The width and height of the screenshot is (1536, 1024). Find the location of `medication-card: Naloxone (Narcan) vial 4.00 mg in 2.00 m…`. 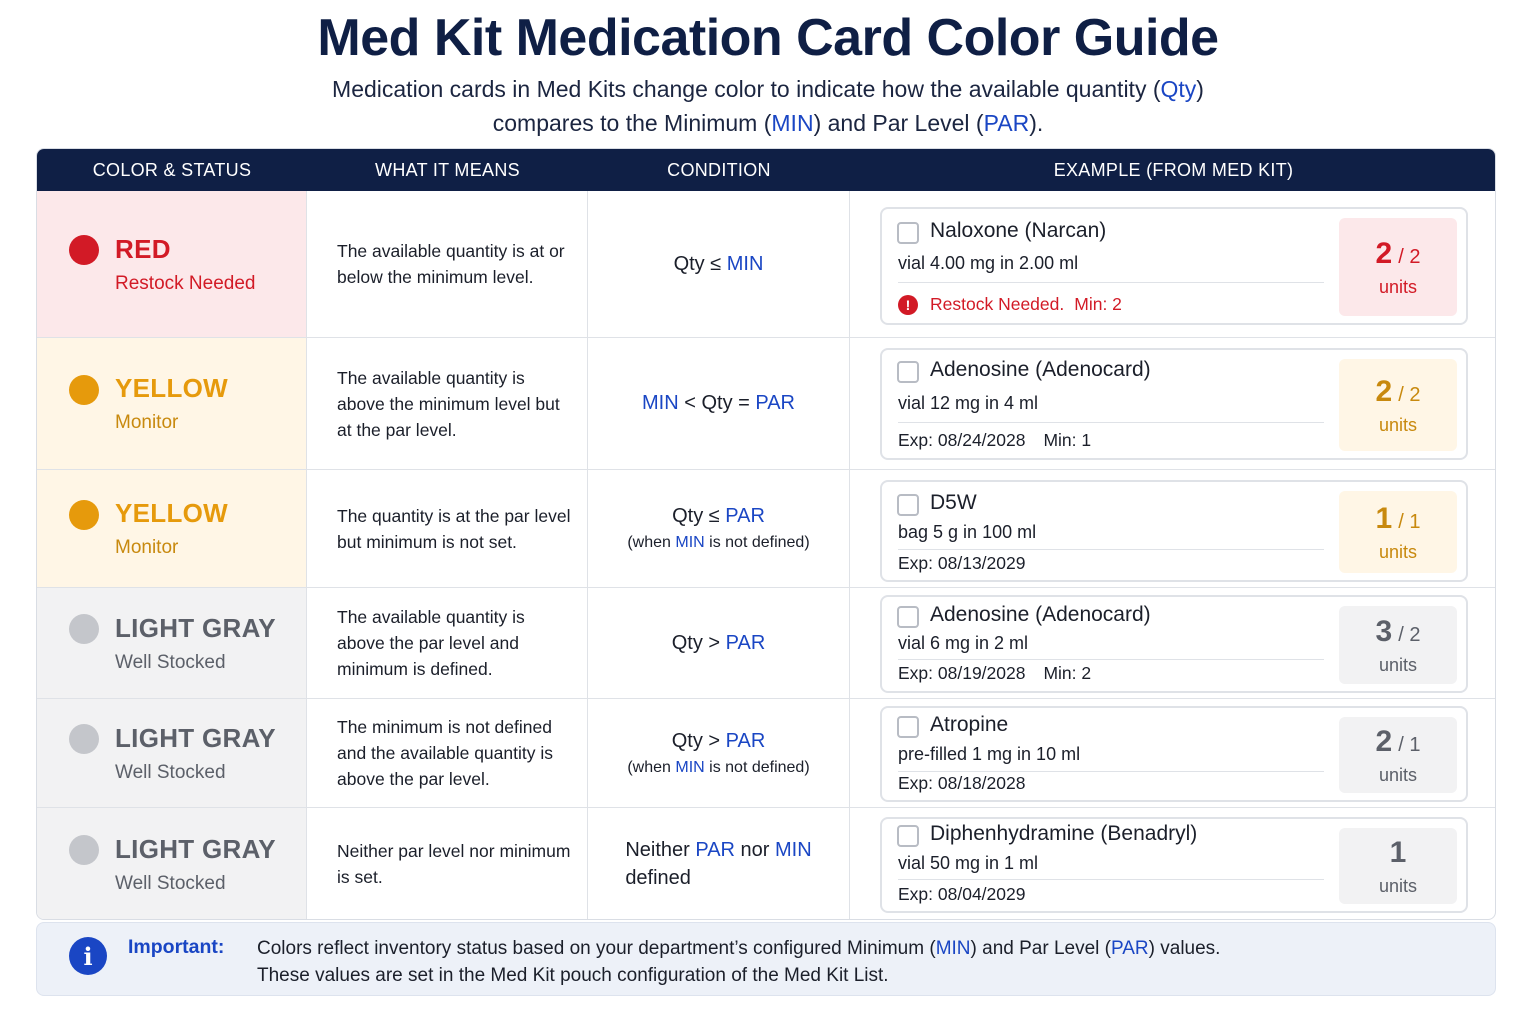

medication-card: Naloxone (Narcan) vial 4.00 mg in 2.00 m… is located at coordinates (1174, 266).